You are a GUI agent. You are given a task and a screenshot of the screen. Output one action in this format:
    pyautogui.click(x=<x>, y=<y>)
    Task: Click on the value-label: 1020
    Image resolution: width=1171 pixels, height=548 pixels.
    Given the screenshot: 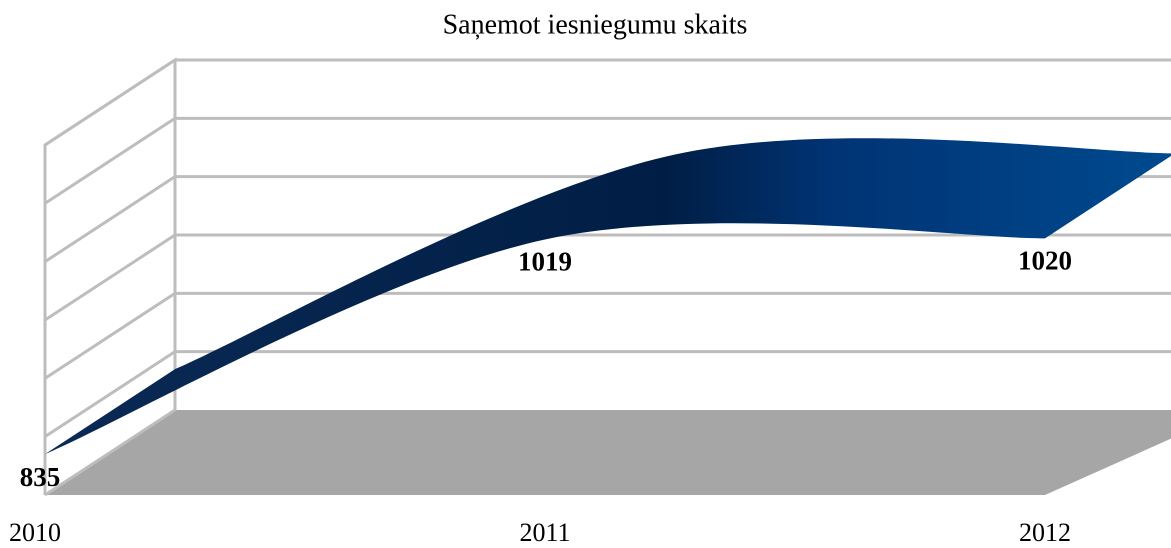 What is the action you would take?
    pyautogui.click(x=1045, y=261)
    